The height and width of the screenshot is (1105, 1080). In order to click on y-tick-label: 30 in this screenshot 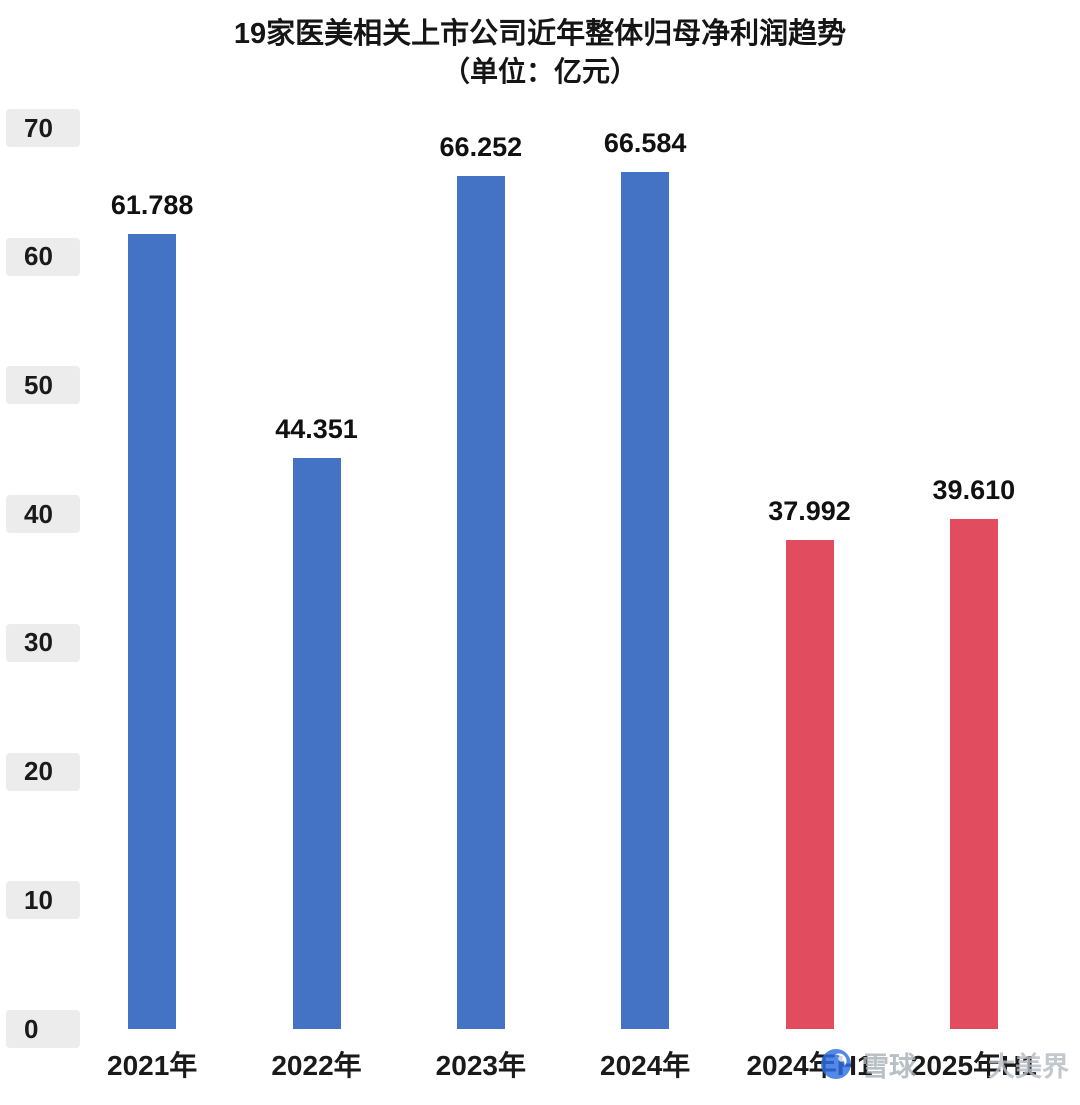, I will do `click(43, 642)`.